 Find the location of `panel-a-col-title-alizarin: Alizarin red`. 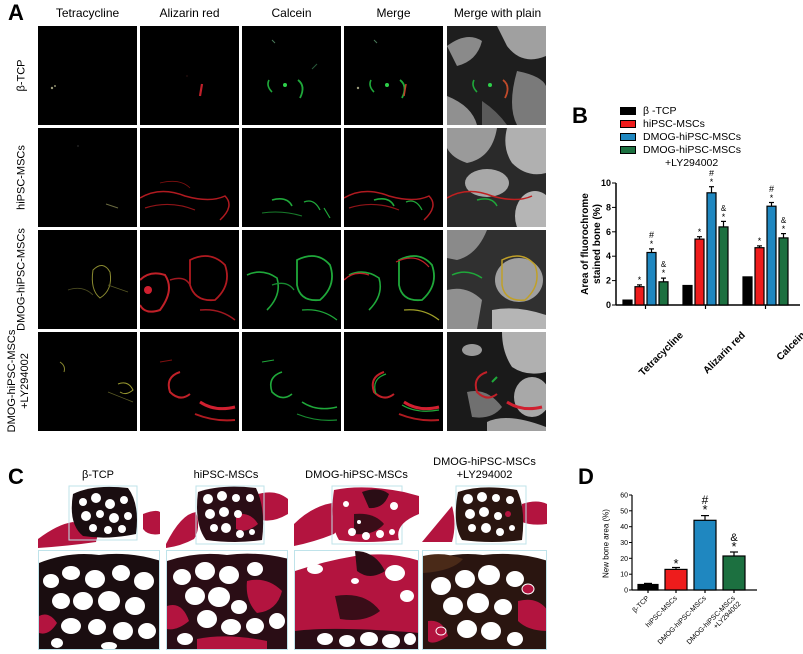

panel-a-col-title-alizarin: Alizarin red is located at coordinates (189, 13).